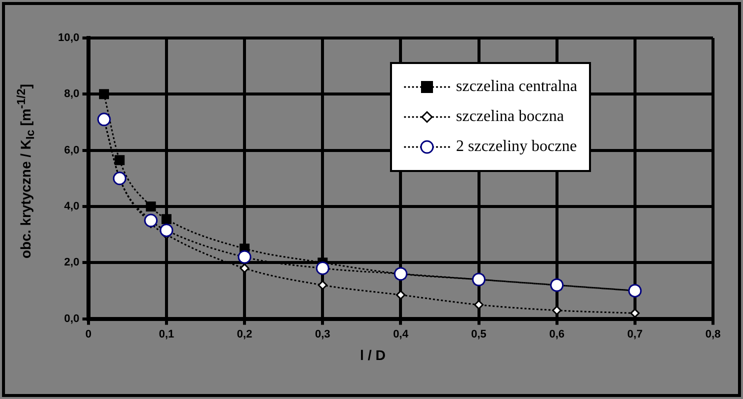 This screenshot has width=743, height=399. I want to click on x-tick-label: 0,7, so click(635, 334).